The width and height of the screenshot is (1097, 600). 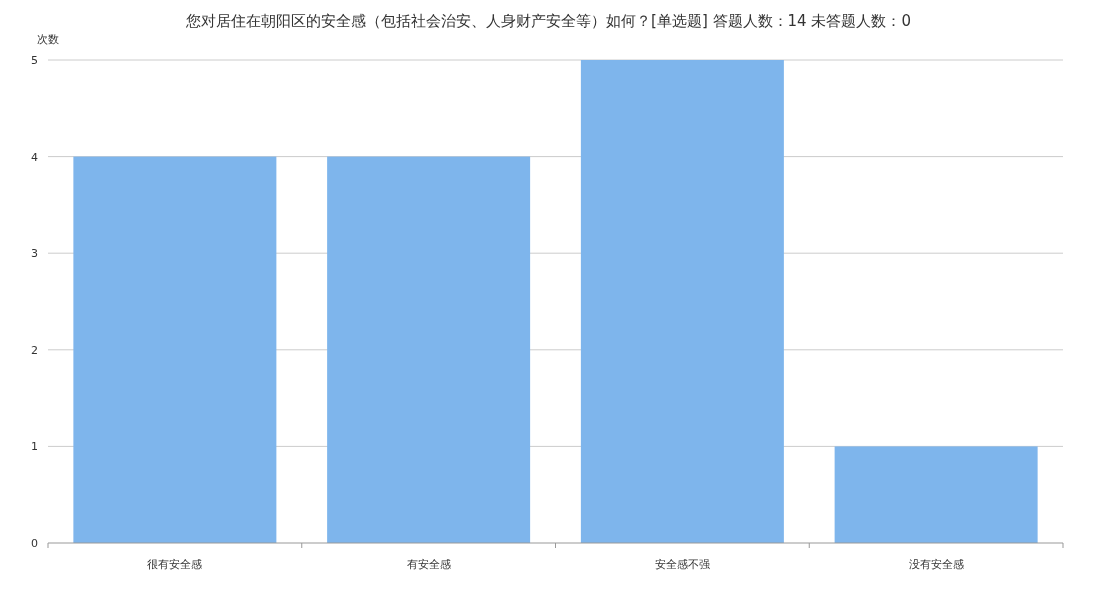 I want to click on y-tick-label: 5, so click(x=34, y=60).